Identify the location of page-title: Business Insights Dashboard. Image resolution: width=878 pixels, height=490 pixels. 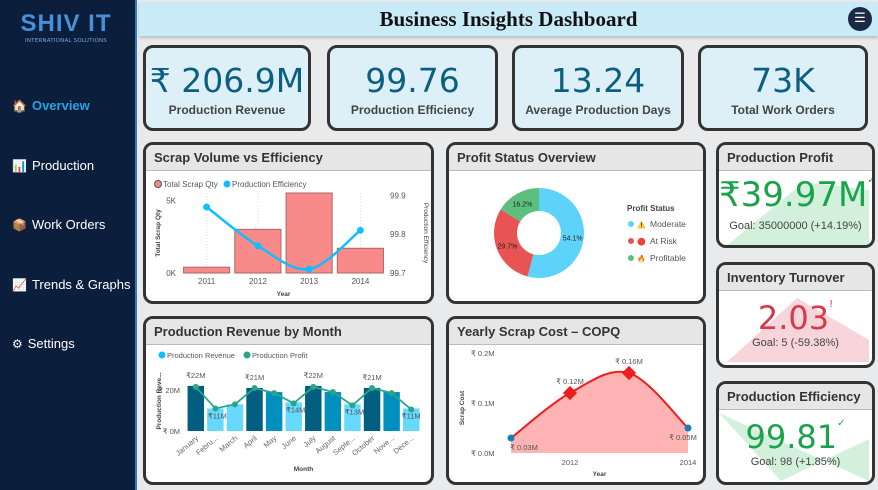
(508, 19).